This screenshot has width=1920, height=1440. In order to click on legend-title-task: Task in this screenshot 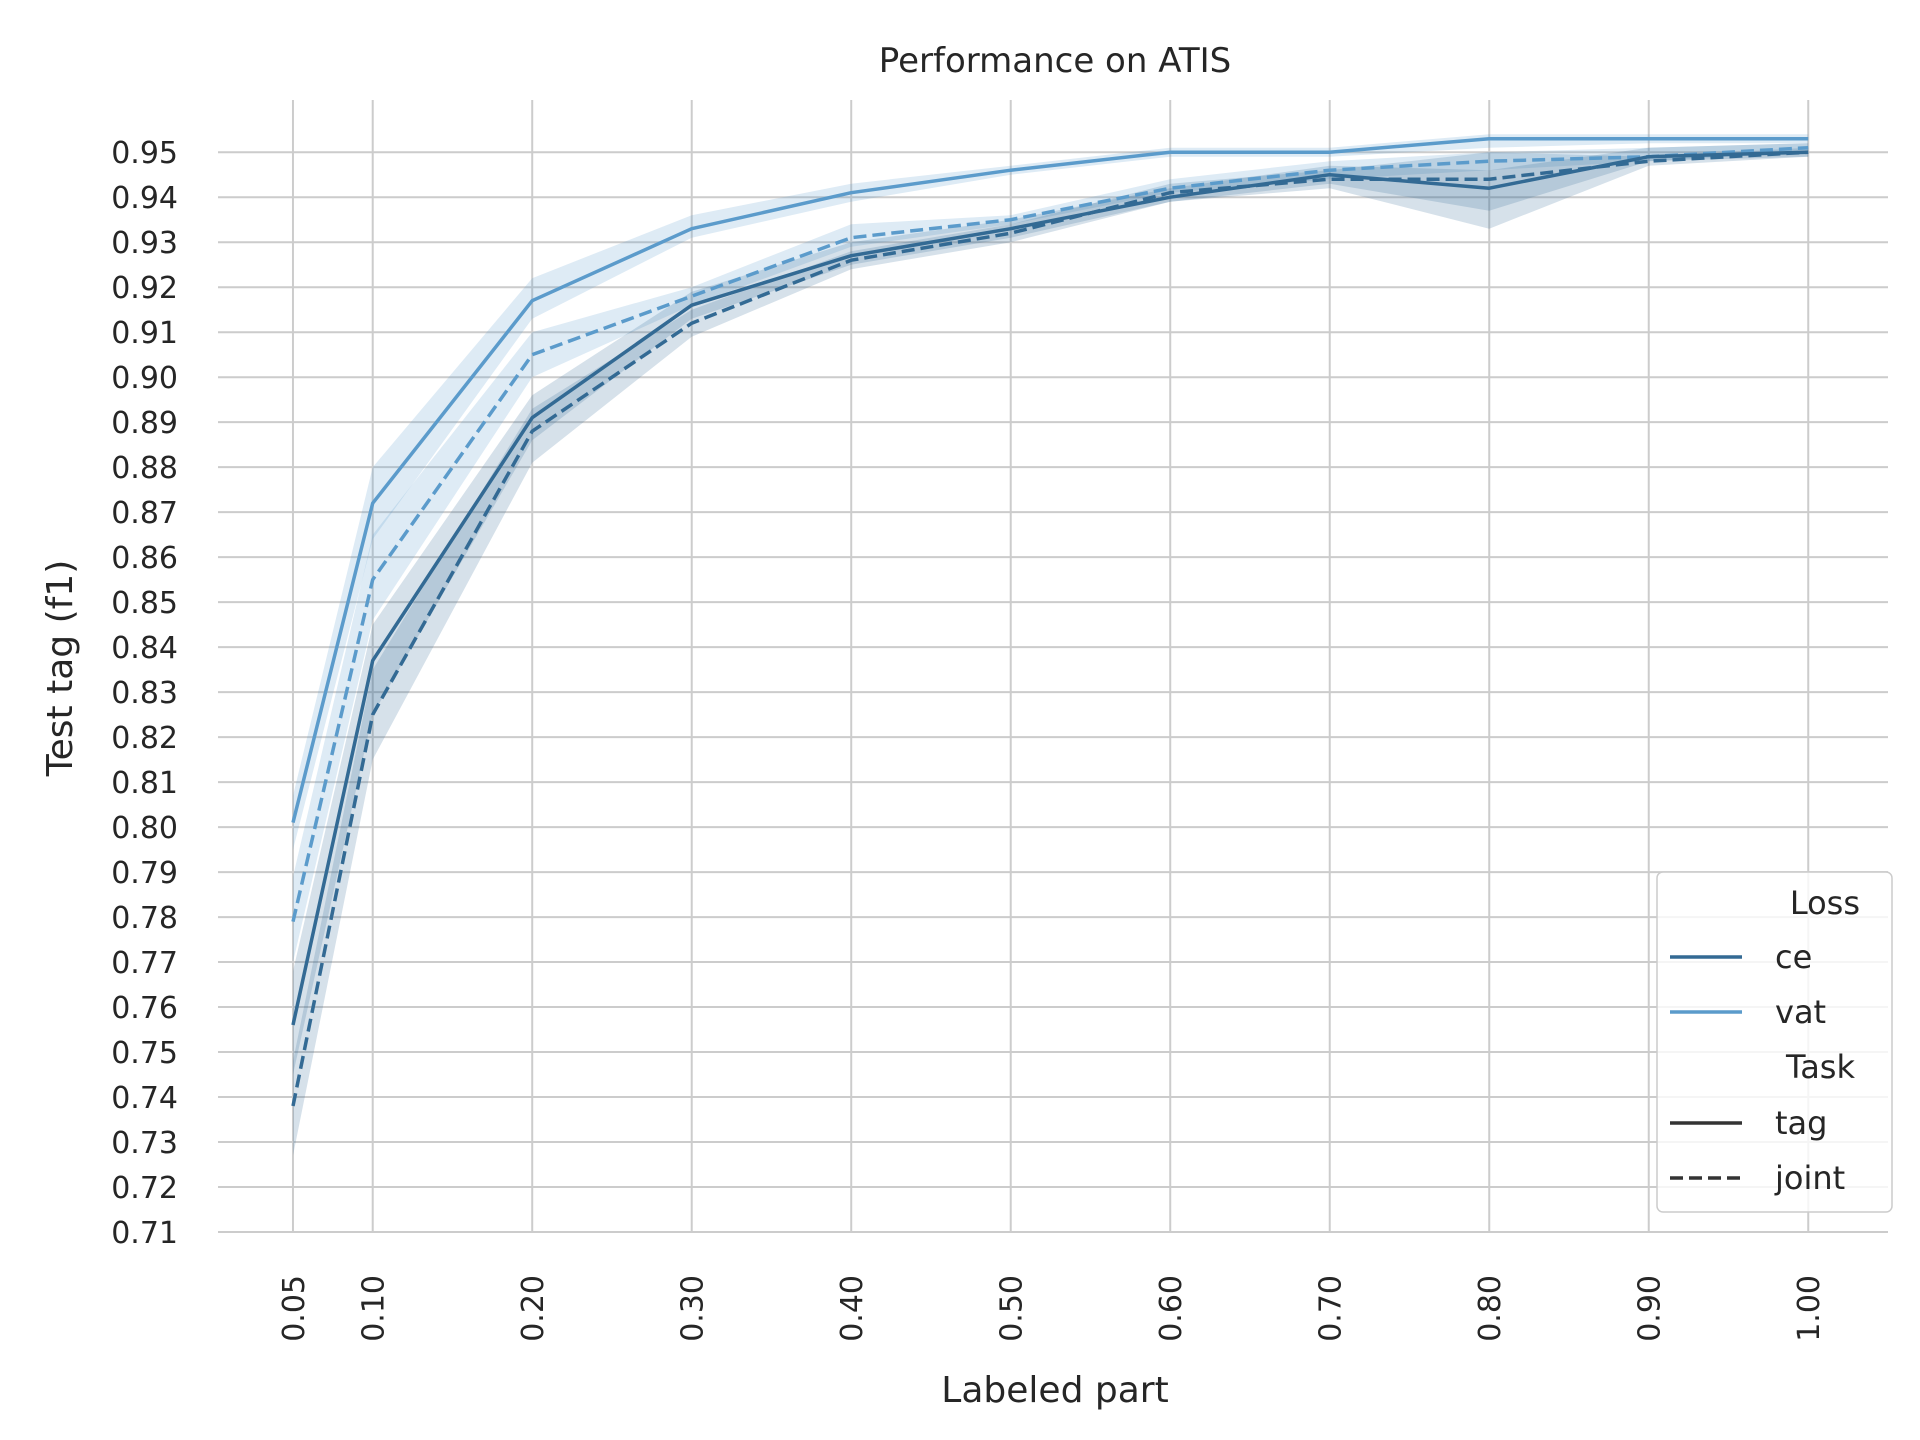, I will do `click(1820, 1067)`.